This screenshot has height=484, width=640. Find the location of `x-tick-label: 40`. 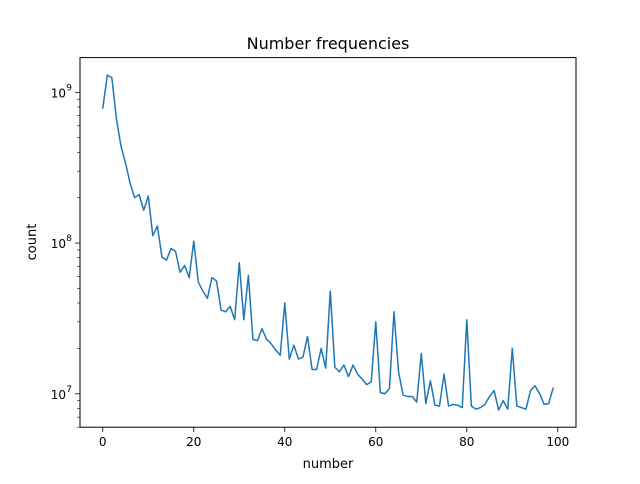

x-tick-label: 40 is located at coordinates (284, 442).